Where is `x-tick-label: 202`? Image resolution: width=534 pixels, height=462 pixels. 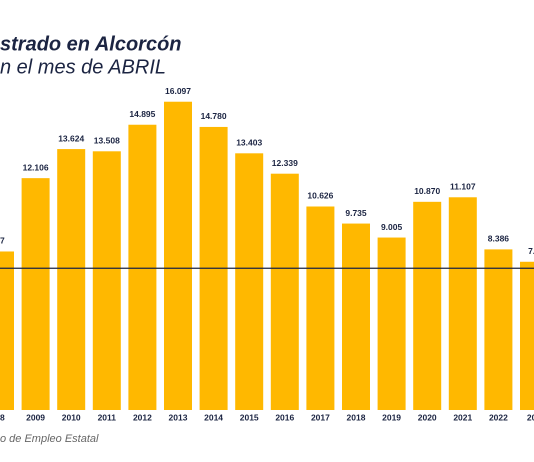
x-tick-label: 202 is located at coordinates (530, 417).